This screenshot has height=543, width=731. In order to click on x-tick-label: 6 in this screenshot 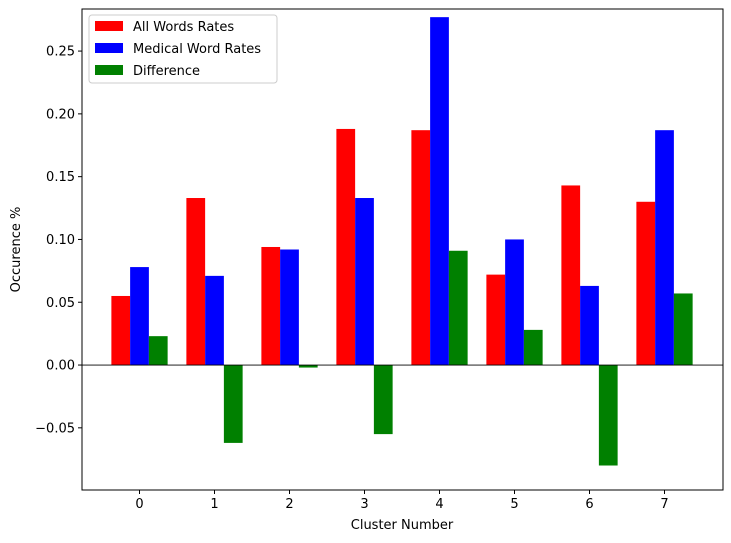, I will do `click(589, 504)`.